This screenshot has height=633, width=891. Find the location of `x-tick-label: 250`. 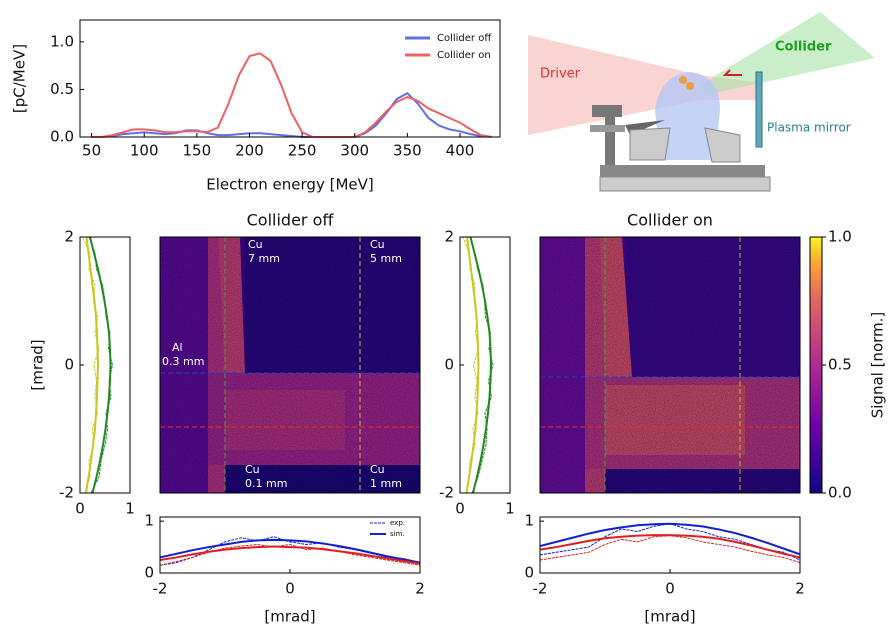

x-tick-label: 250 is located at coordinates (302, 151).